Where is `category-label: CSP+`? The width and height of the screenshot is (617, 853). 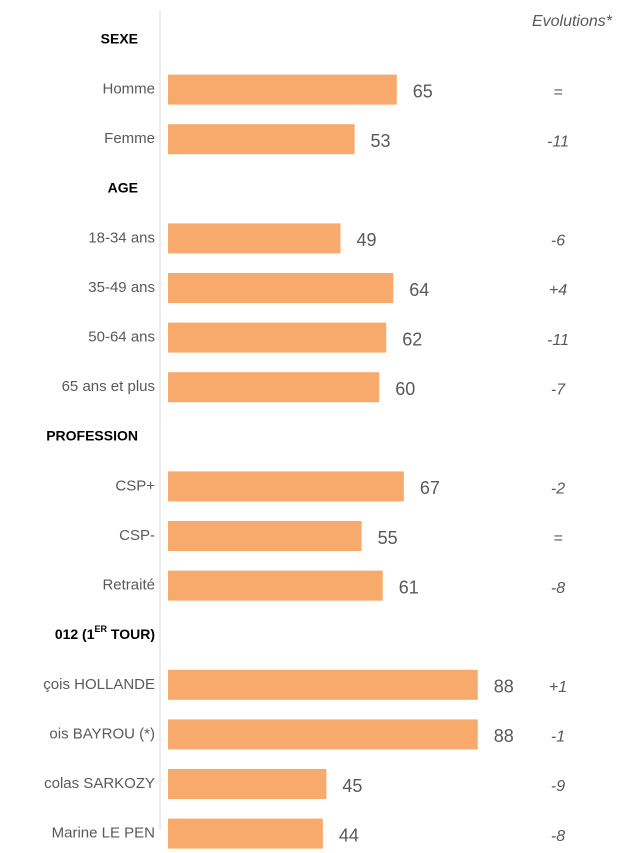
category-label: CSP+ is located at coordinates (135, 485).